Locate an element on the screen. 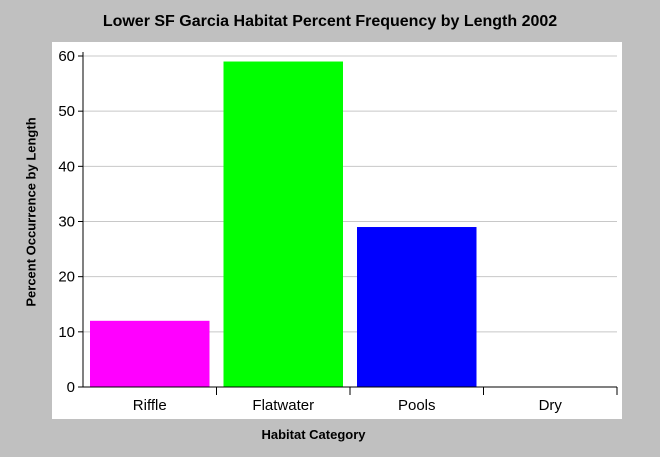 The image size is (660, 457). y-tick-label: 30 is located at coordinates (66, 222).